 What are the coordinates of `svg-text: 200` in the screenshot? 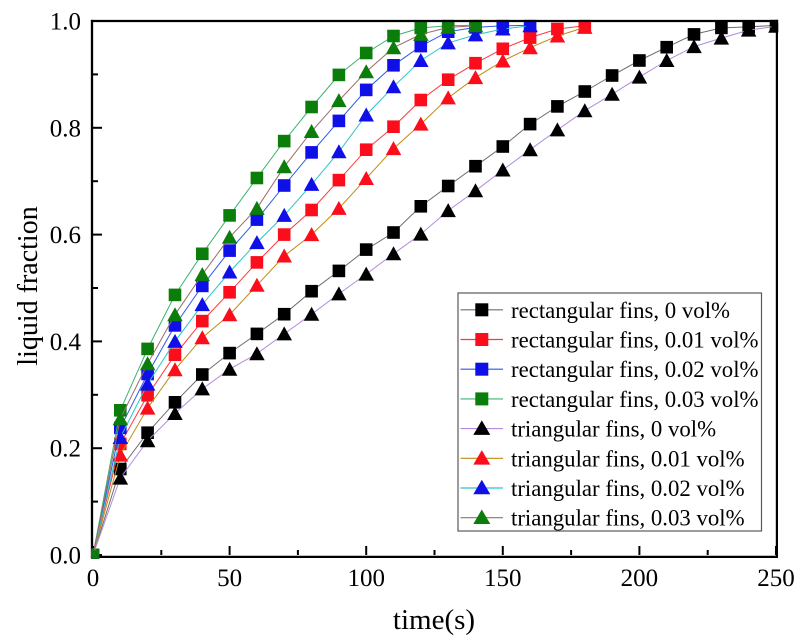 It's located at (640, 578).